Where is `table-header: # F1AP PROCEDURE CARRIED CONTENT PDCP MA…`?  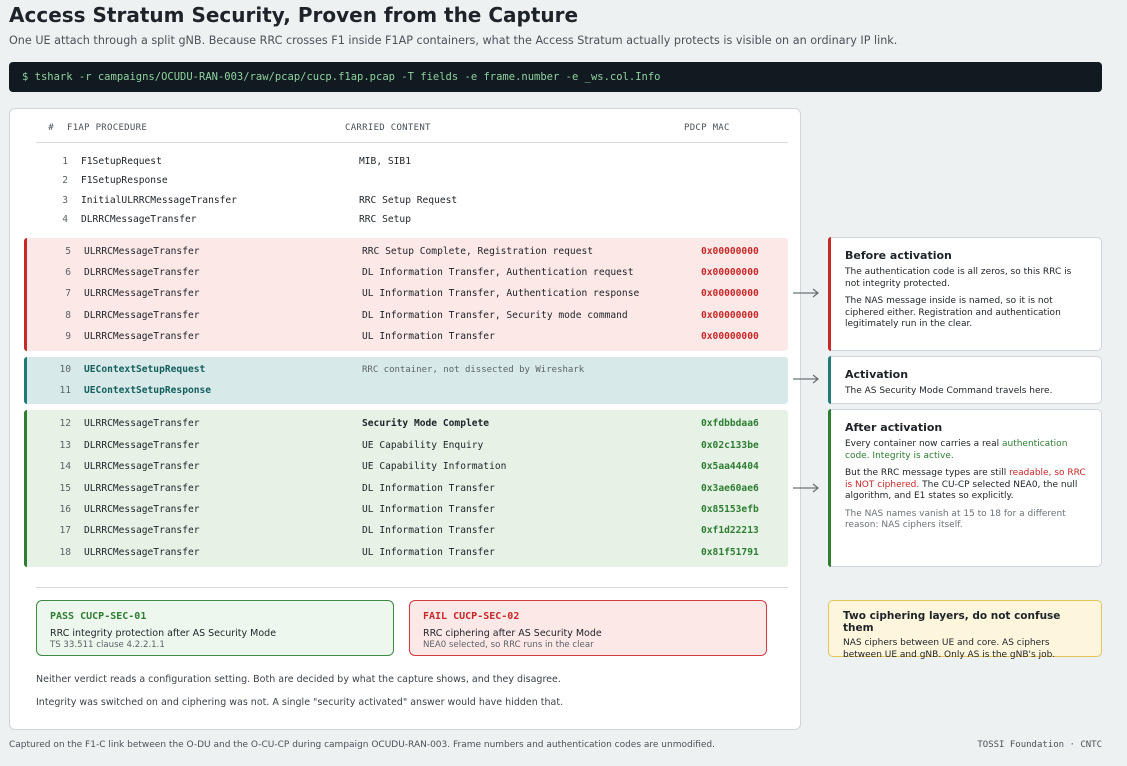 table-header: # F1AP PROCEDURE CARRIED CONTENT PDCP MA… is located at coordinates (400, 132).